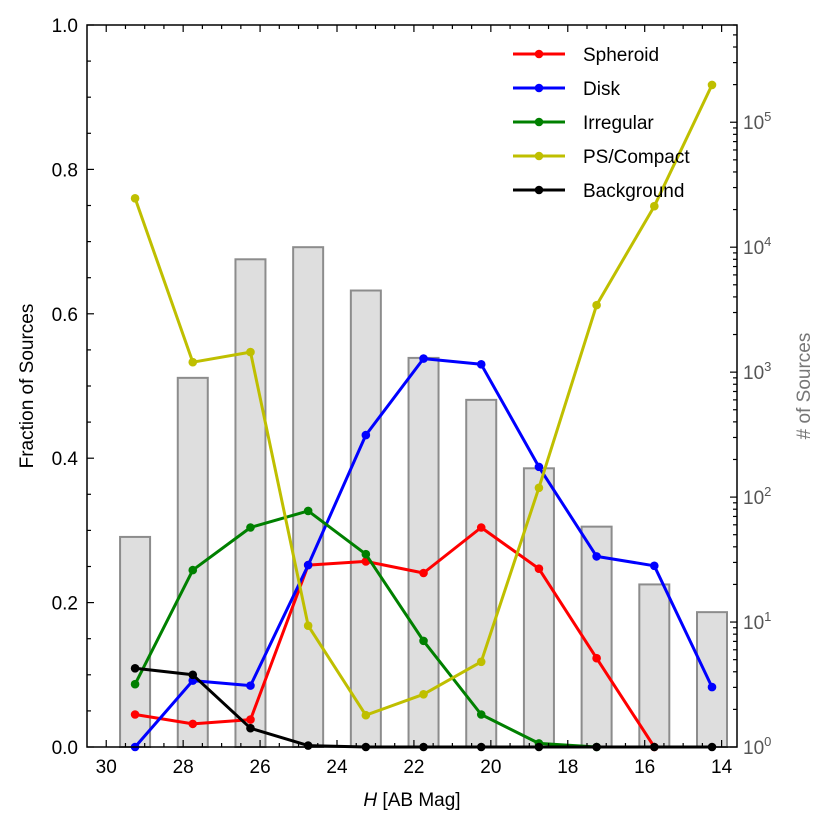 Image resolution: width=830 pixels, height=830 pixels. Describe the element at coordinates (106, 767) in the screenshot. I see `x-tick-label: 30` at that location.